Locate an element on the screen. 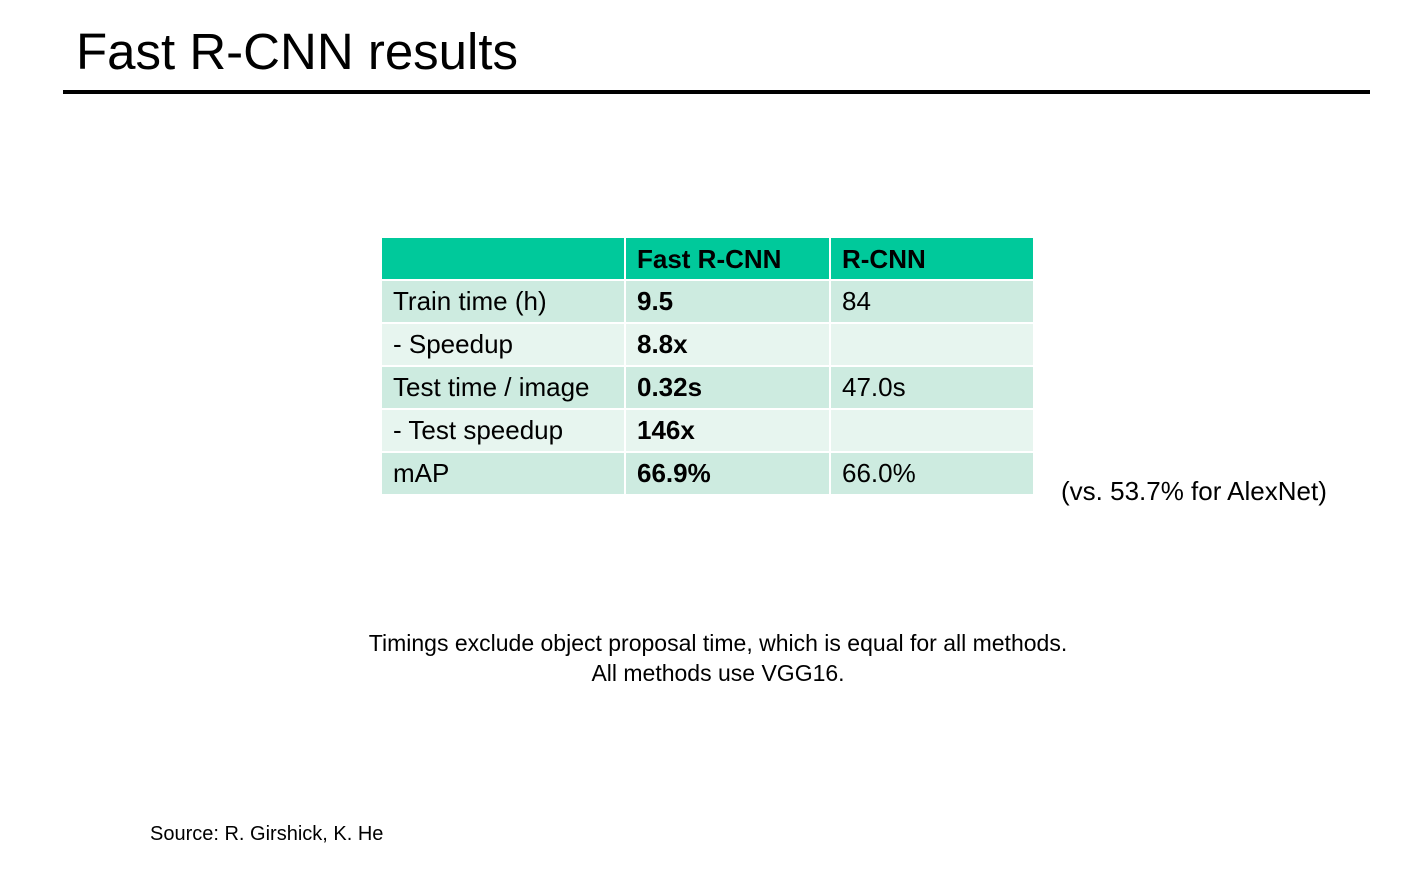  slide-title: Fast R-CNN results is located at coordinates (297, 51).